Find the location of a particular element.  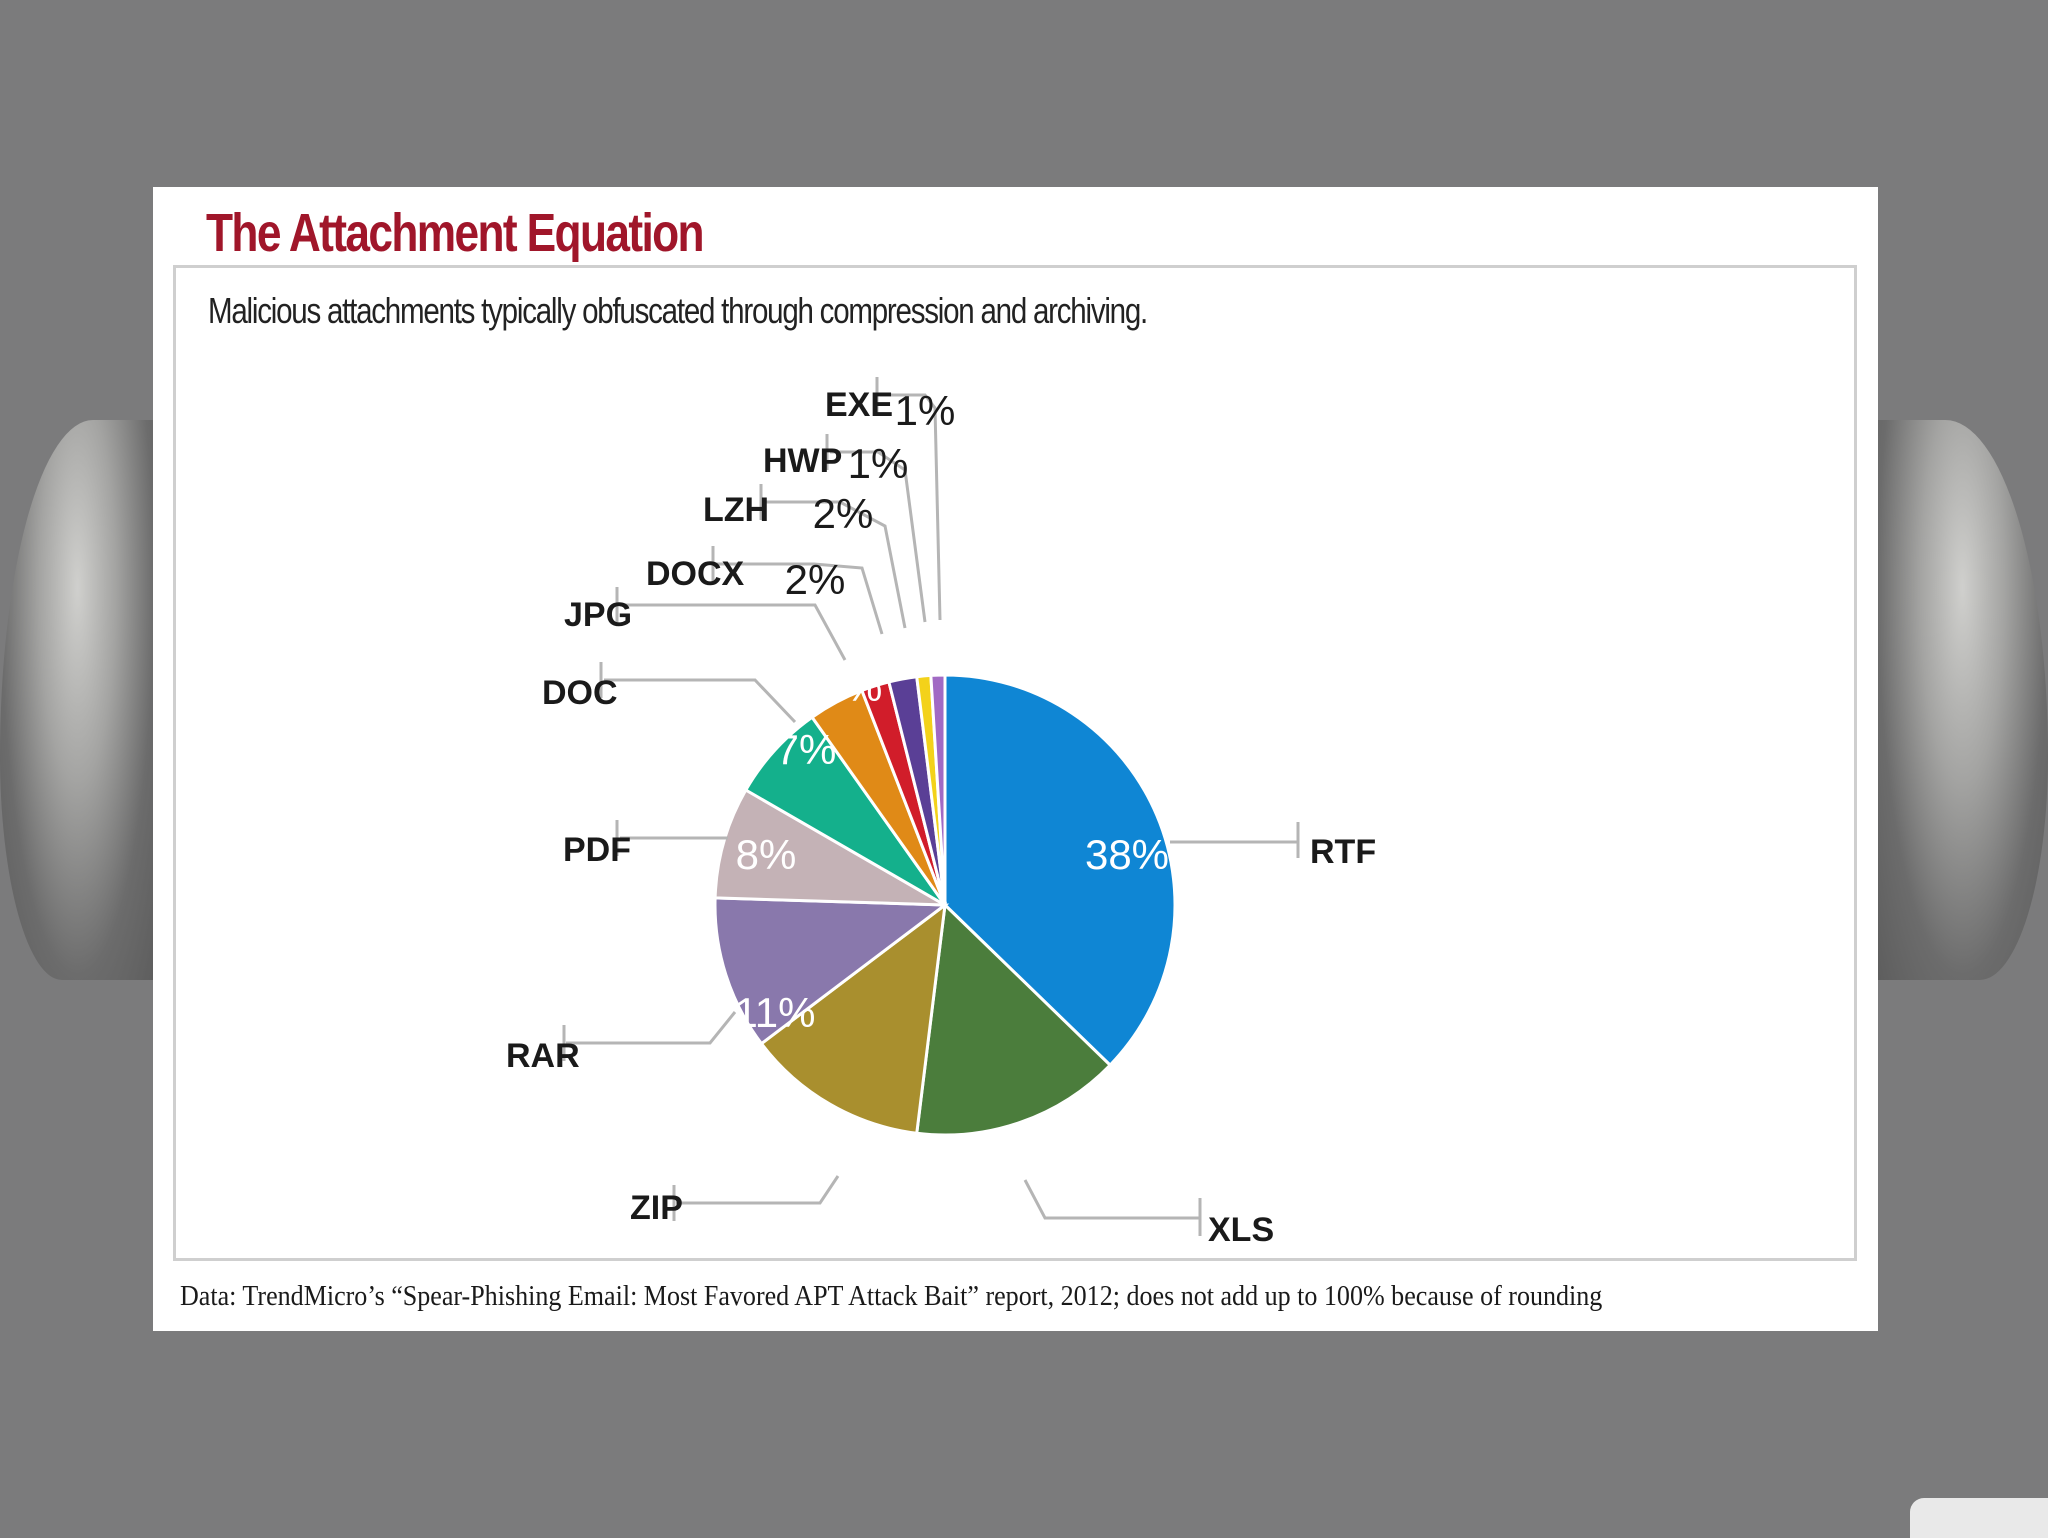

slice-value-label-rtf: 38% is located at coordinates (1127, 854).